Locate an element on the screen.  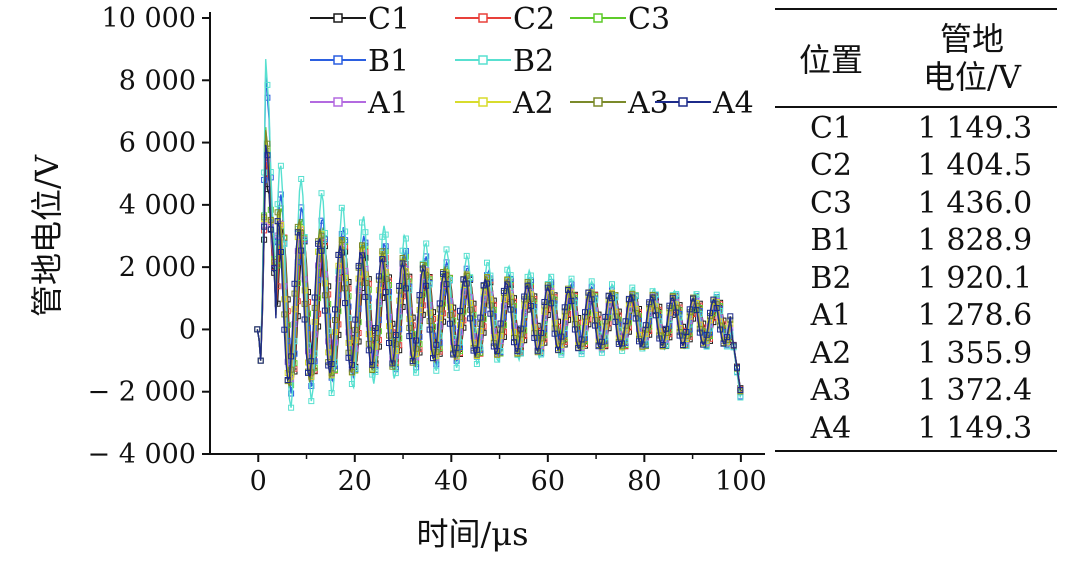
y-tick-label: 8 000 is located at coordinates (157, 80).